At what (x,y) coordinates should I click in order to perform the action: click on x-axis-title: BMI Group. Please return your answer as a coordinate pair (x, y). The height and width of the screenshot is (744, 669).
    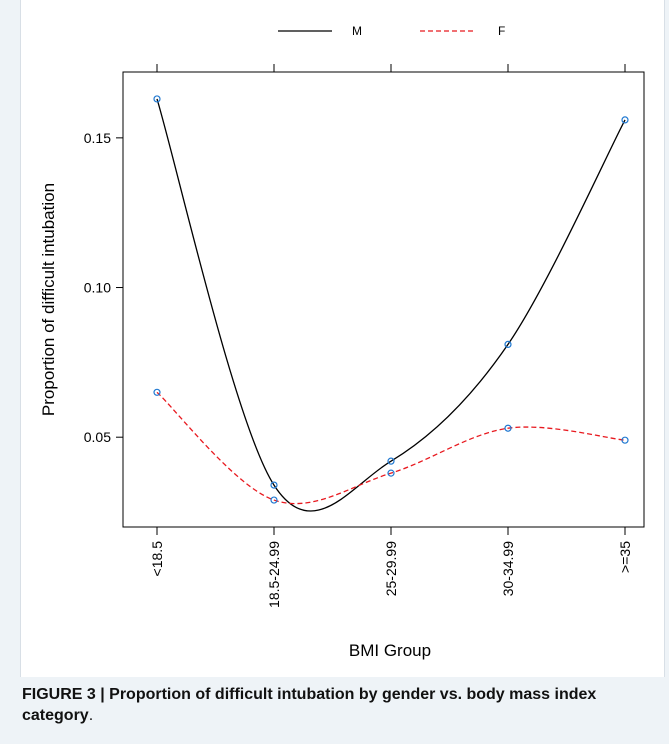
    Looking at the image, I should click on (390, 650).